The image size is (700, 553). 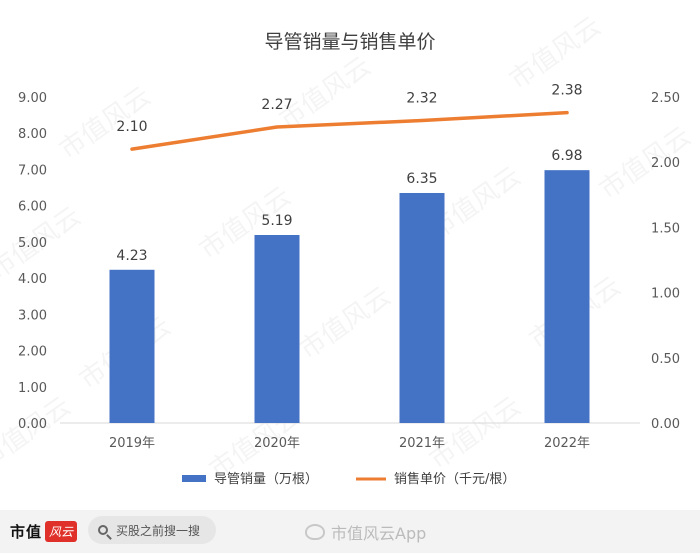 I want to click on weibo-text: 市值风云App, so click(x=379, y=533).